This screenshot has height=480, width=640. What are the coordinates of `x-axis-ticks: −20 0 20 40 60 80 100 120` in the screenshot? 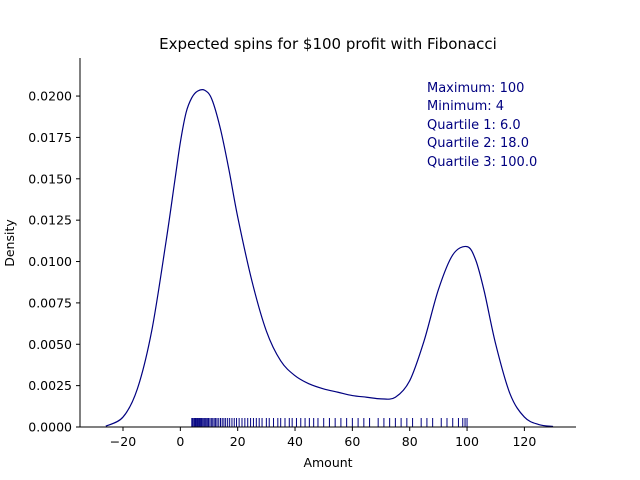 It's located at (323, 438).